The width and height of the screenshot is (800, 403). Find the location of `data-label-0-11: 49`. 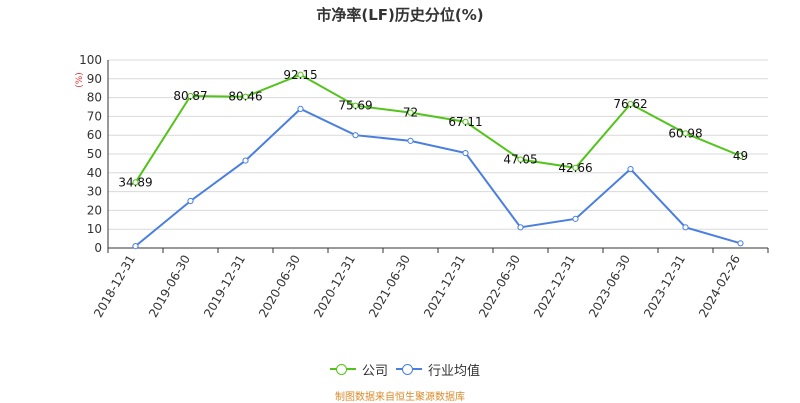

data-label-0-11: 49 is located at coordinates (740, 156).